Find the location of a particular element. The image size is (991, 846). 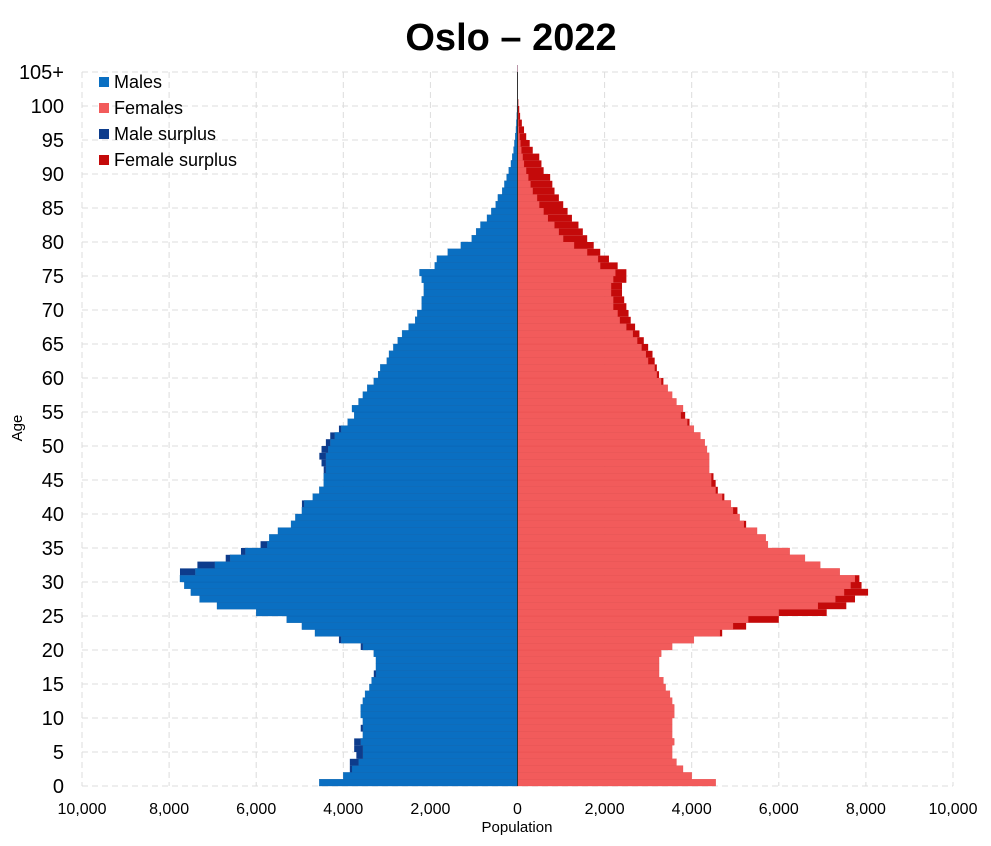

y-tick-label: 85 is located at coordinates (53, 209).